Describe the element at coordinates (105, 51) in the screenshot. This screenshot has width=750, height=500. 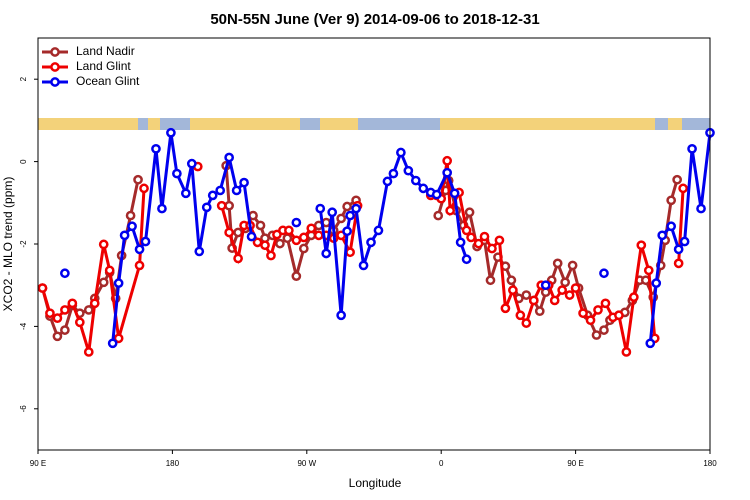
I see `legend-label: Land Nadir` at that location.